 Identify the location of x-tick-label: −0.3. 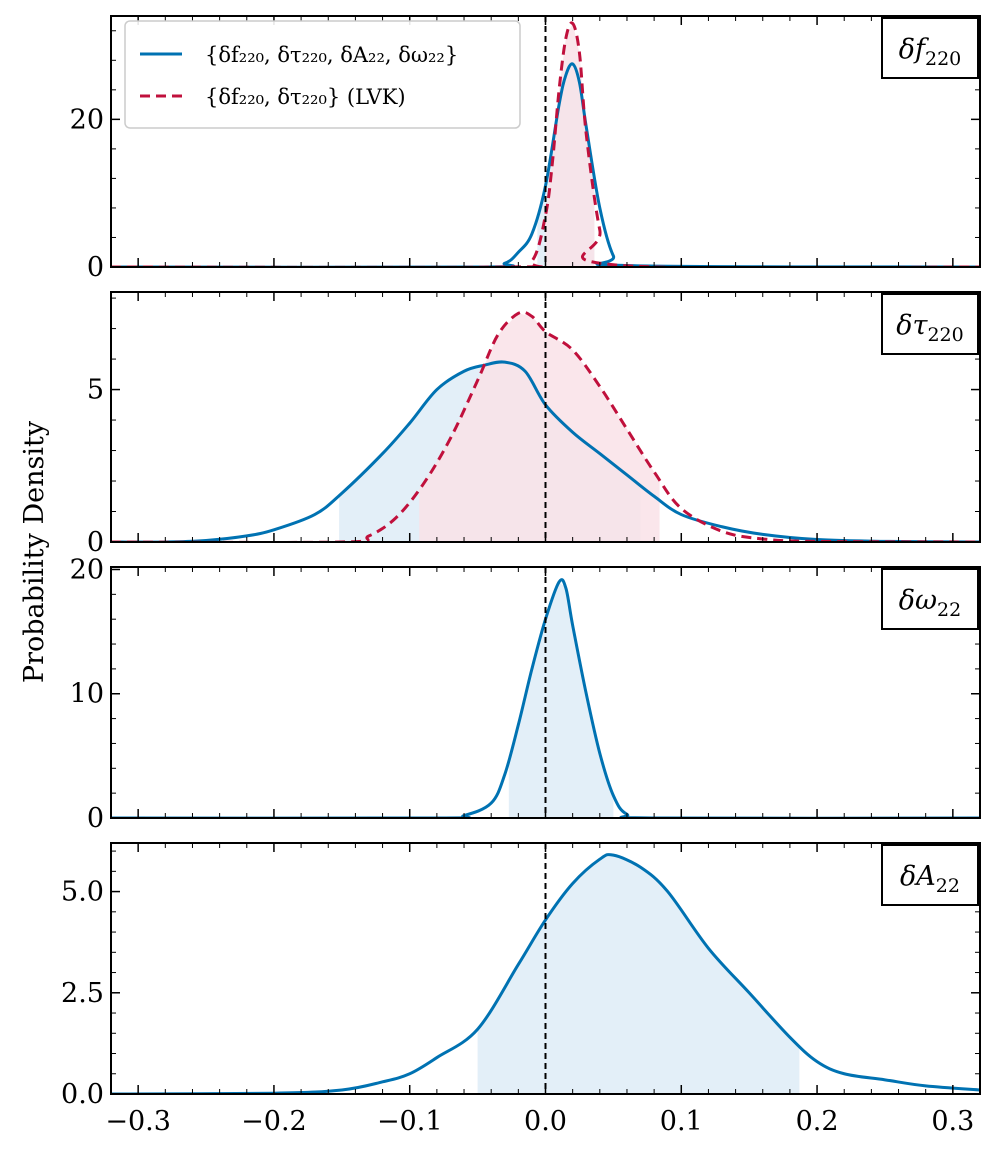
(138, 1121).